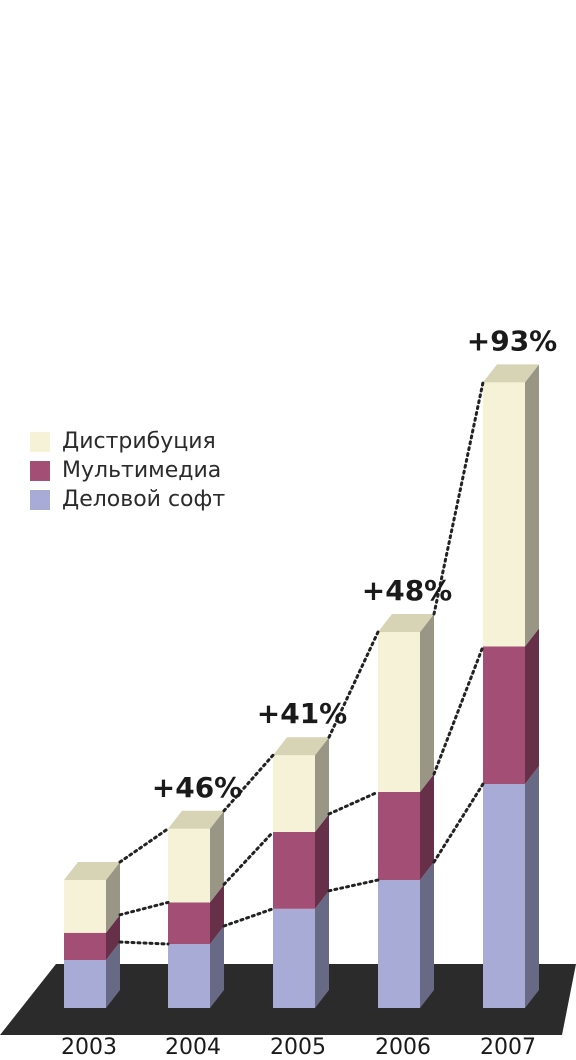 This screenshot has width=576, height=1060. I want to click on growth-label: +46%, so click(197, 787).